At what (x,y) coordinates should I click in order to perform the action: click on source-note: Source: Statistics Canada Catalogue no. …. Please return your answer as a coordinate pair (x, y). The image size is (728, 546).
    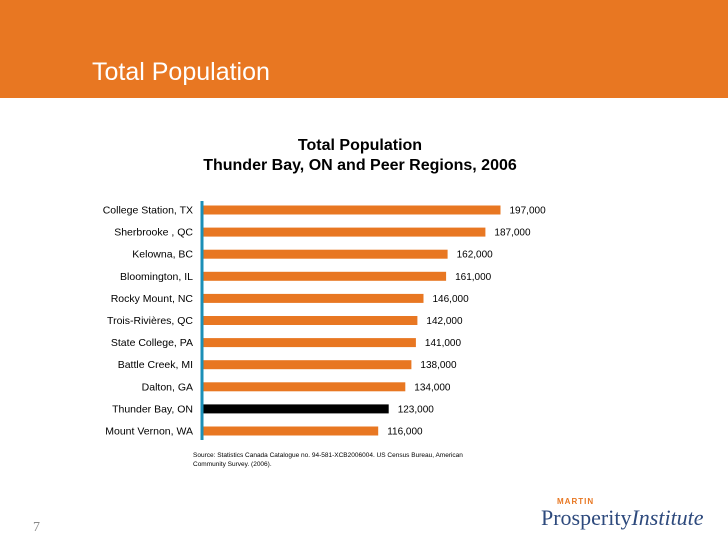
    Looking at the image, I should click on (328, 460).